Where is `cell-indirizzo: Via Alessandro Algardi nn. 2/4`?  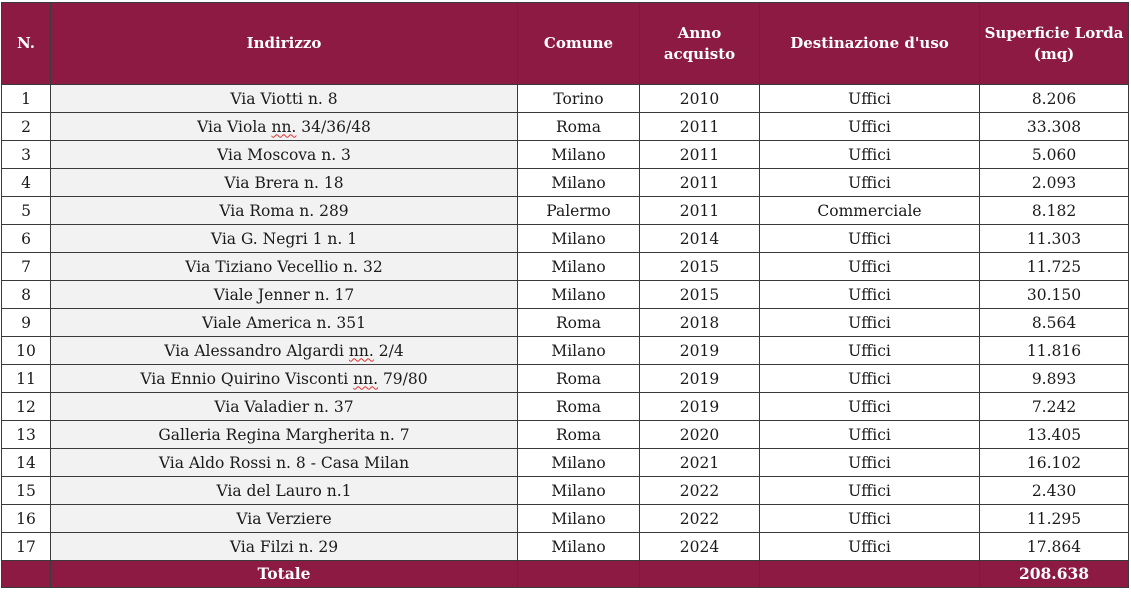
cell-indirizzo: Via Alessandro Algardi nn. 2/4 is located at coordinates (284, 350).